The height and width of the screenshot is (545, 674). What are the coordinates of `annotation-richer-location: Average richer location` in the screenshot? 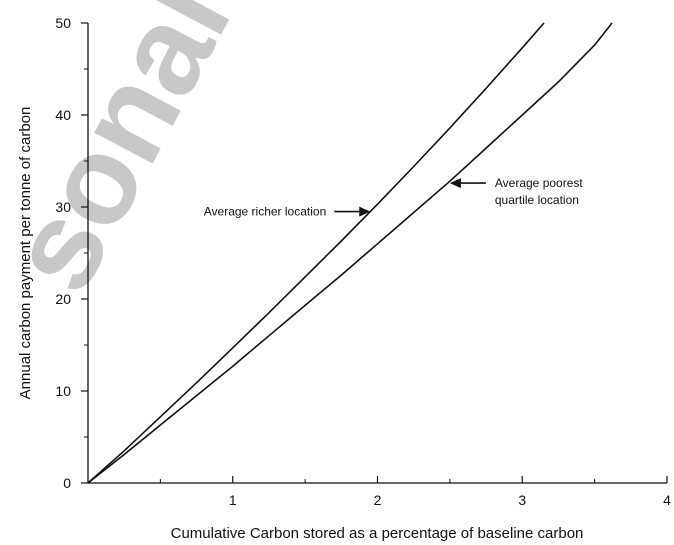 It's located at (265, 212).